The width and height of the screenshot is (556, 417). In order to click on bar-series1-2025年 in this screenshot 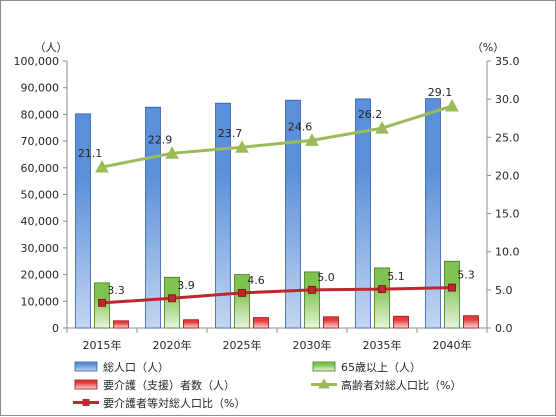, I will do `click(223, 215)`.